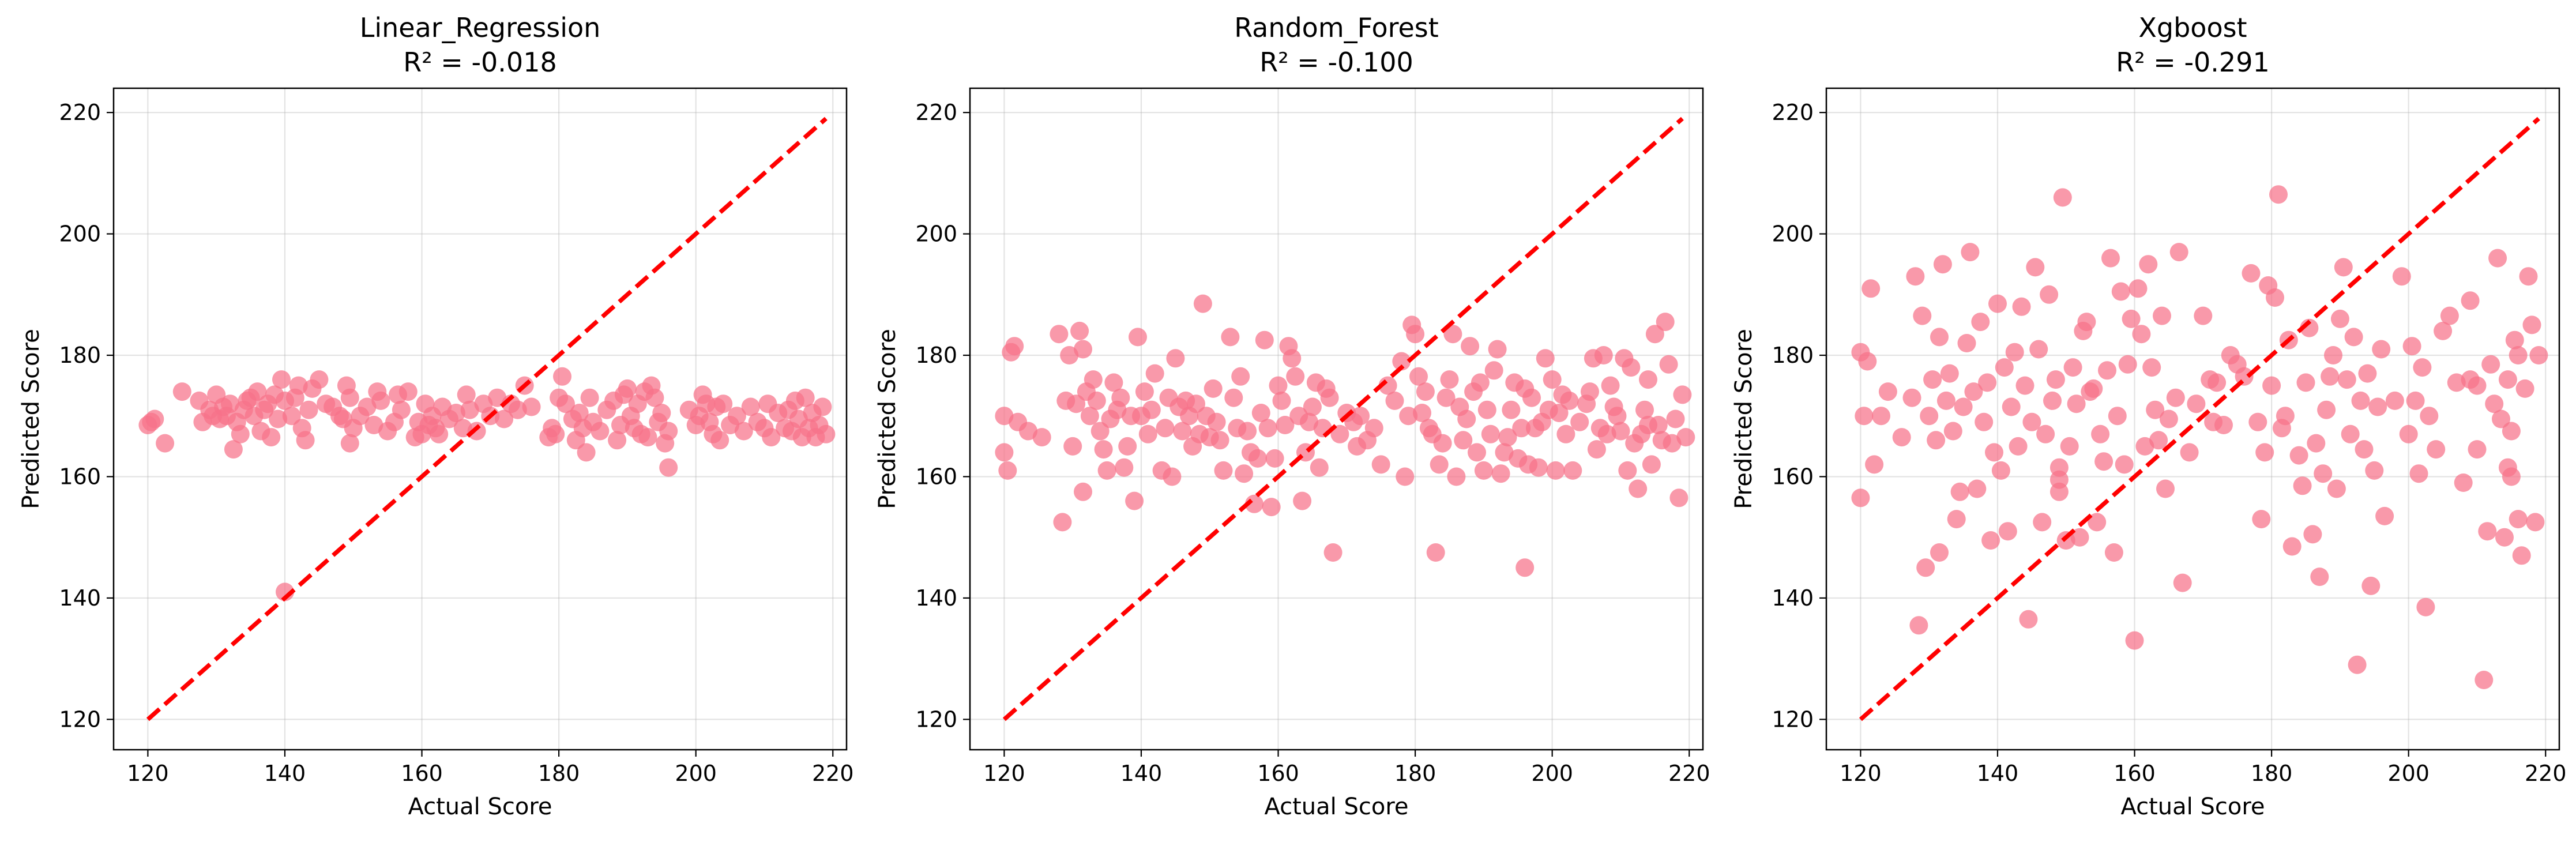 This screenshot has height=842, width=2576. I want to click on subplot-subtitle: R² = -0.018, so click(479, 63).